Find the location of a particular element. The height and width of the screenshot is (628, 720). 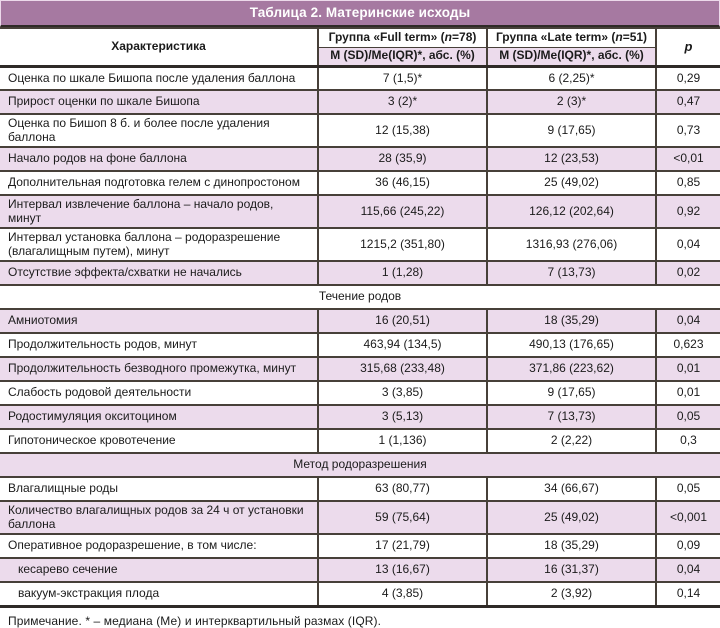

subheader-measure-full-term: М (SD)/Ме(IQR)*, абс. (%) is located at coordinates (402, 57).